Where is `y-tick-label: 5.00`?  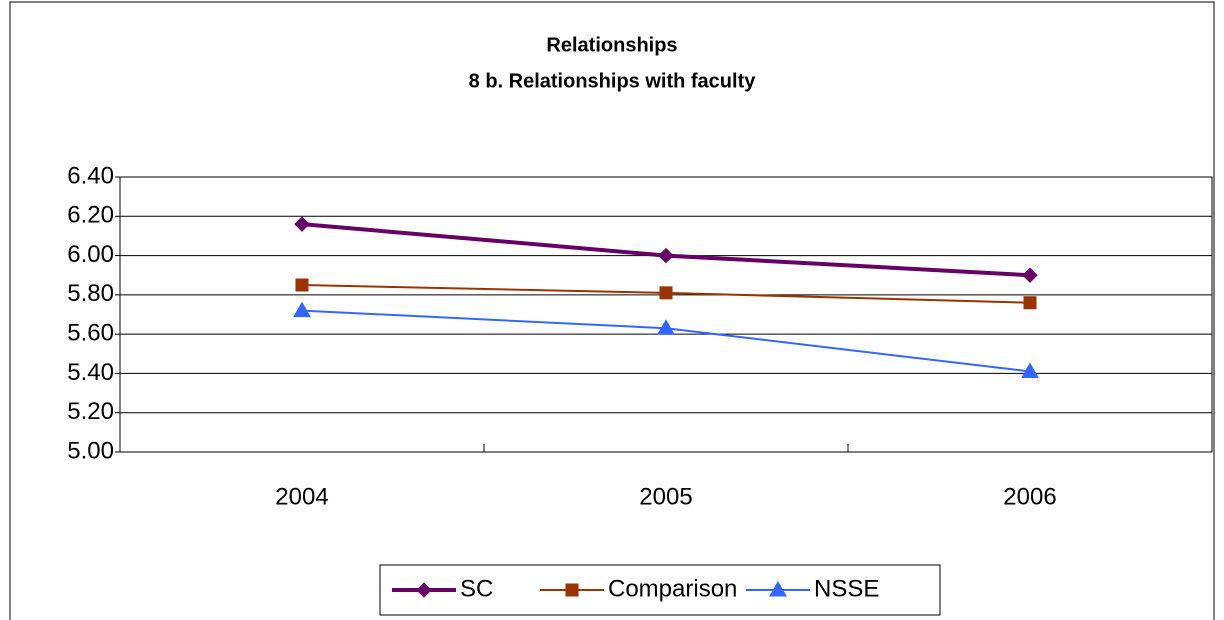 y-tick-label: 5.00 is located at coordinates (90, 450).